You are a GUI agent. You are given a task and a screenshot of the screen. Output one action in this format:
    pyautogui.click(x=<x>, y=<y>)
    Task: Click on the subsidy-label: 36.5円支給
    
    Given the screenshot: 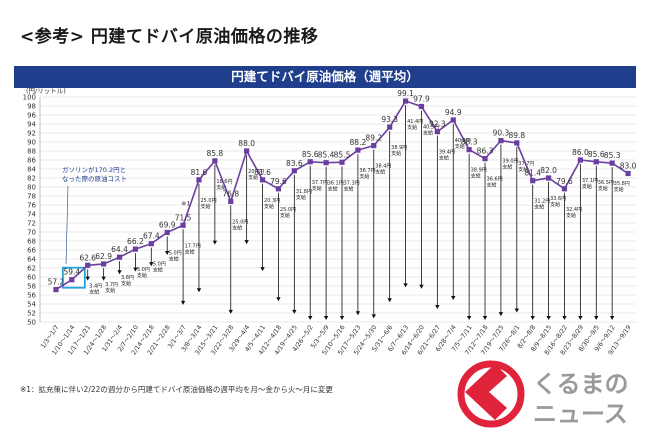 What is the action you would take?
    pyautogui.click(x=606, y=186)
    